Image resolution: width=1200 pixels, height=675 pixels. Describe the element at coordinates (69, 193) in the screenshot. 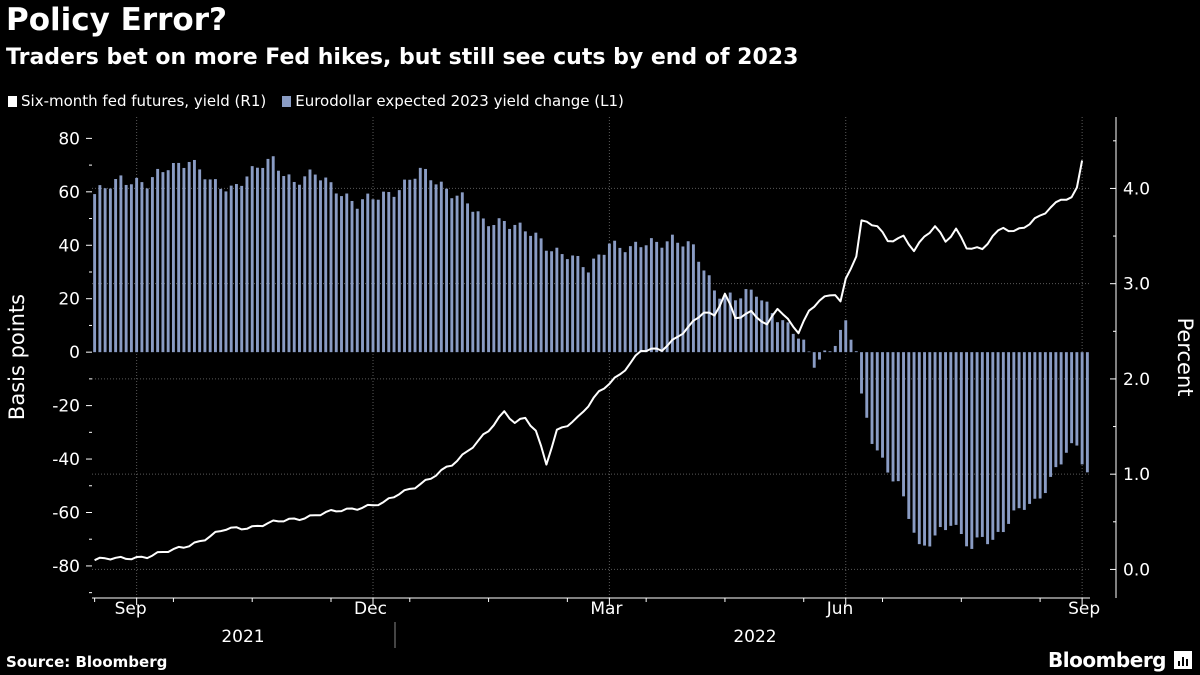

I see `left-axis-tick-label: 60` at that location.